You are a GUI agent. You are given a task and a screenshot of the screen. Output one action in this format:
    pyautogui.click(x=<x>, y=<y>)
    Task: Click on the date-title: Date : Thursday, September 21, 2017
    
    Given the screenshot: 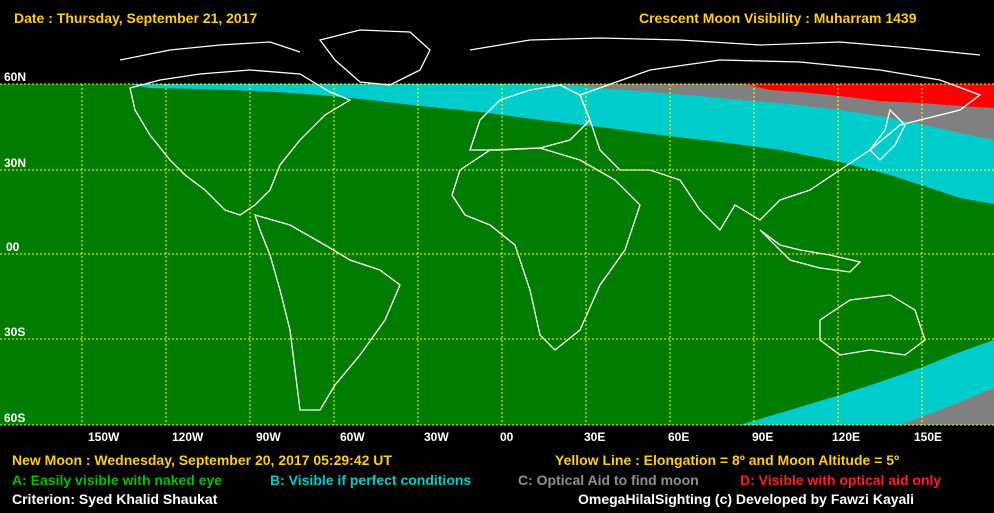 What is the action you would take?
    pyautogui.click(x=136, y=18)
    